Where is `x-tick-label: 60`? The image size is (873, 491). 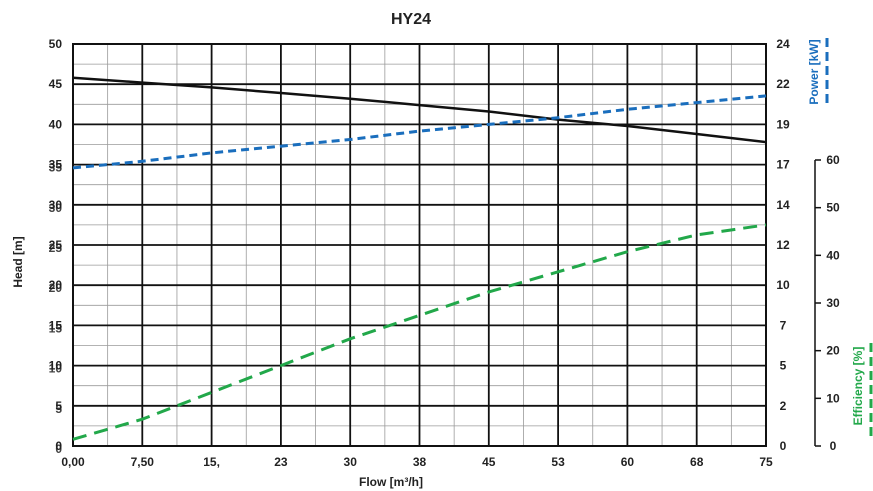
x-tick-label: 60 is located at coordinates (628, 462).